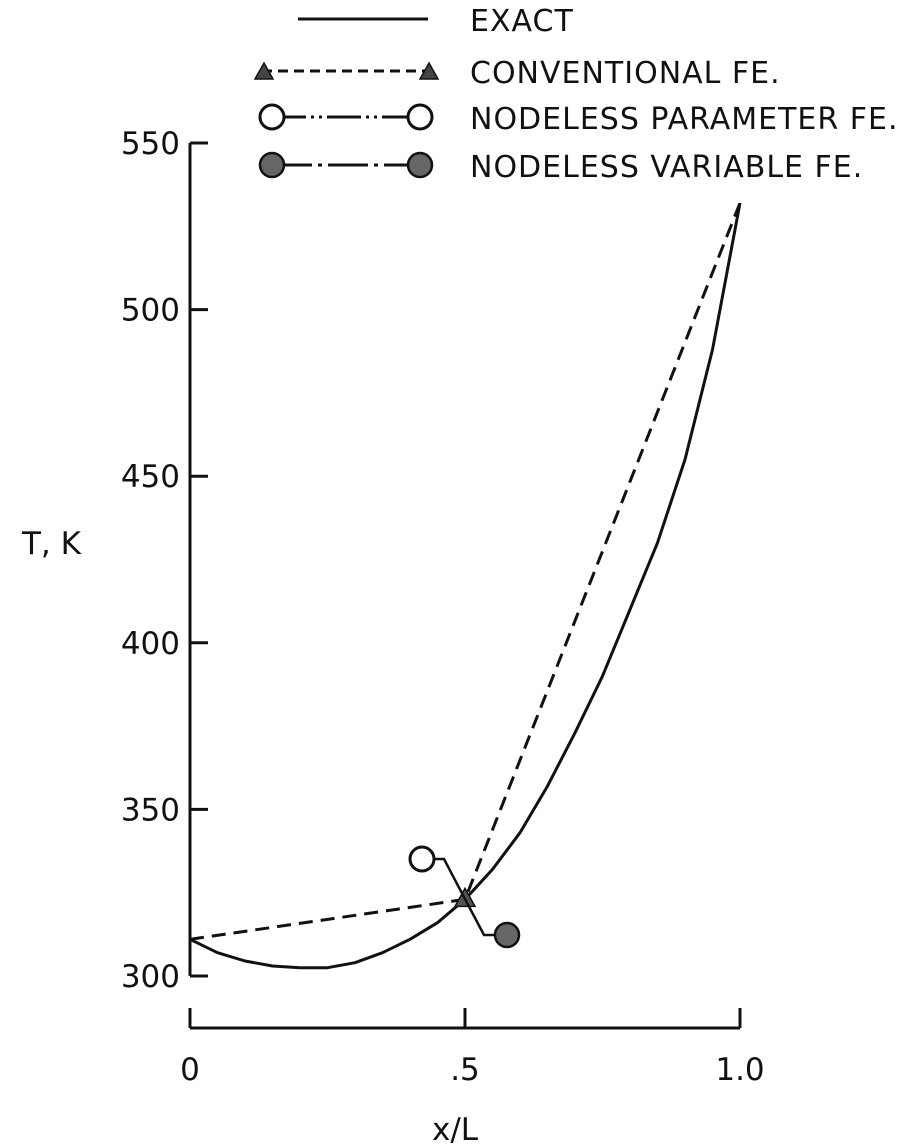 The height and width of the screenshot is (1144, 901). I want to click on legend-conventional-marker-left, so click(264, 70).